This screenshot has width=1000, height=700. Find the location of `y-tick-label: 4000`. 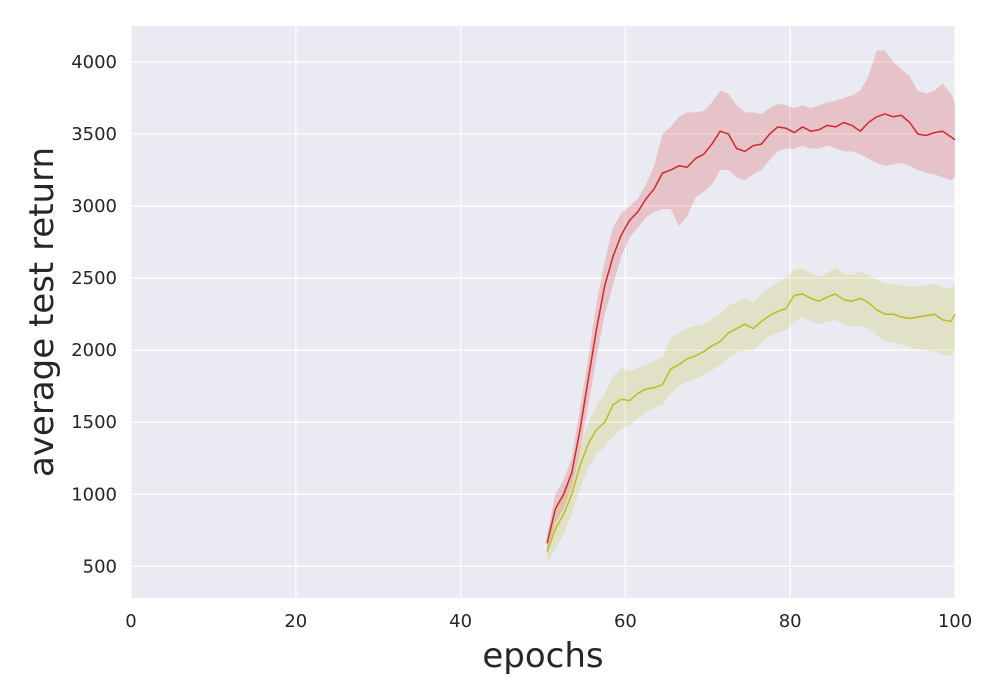

y-tick-label: 4000 is located at coordinates (94, 62).